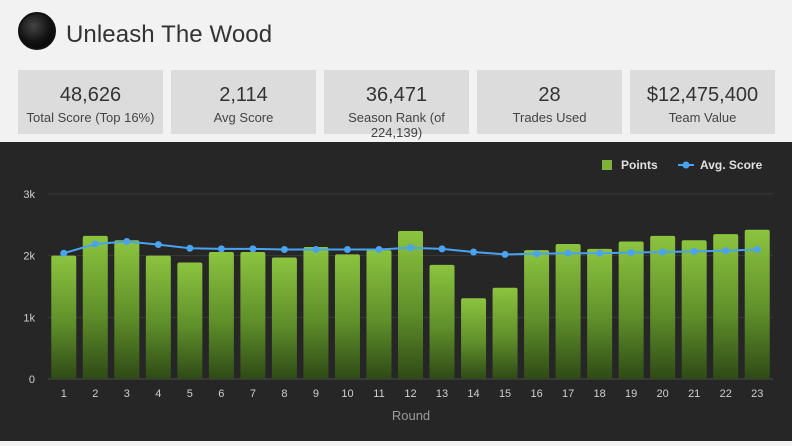  Describe the element at coordinates (90, 95) in the screenshot. I see `stat-value: 48,626` at that location.